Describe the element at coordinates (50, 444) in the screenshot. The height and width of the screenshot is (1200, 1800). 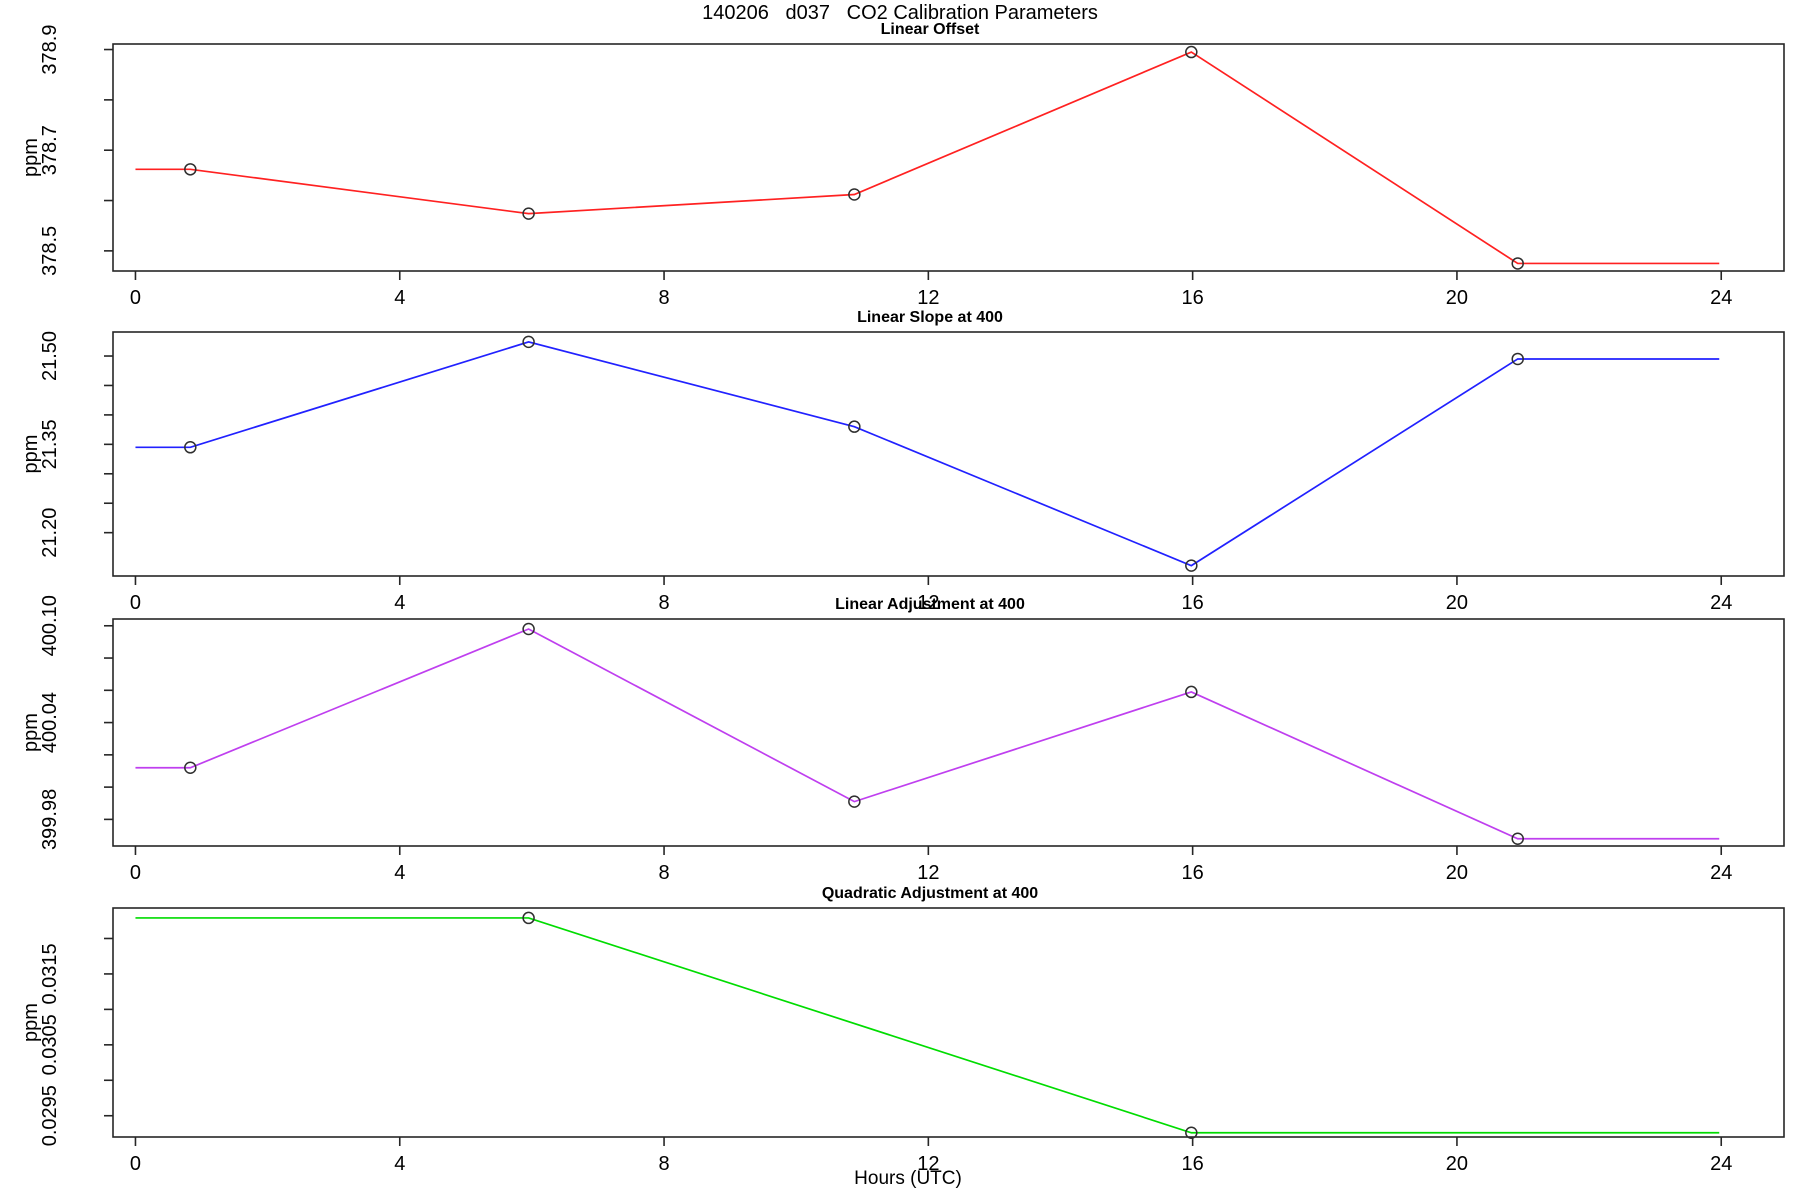
I see `y-tick-label: 21.35` at that location.